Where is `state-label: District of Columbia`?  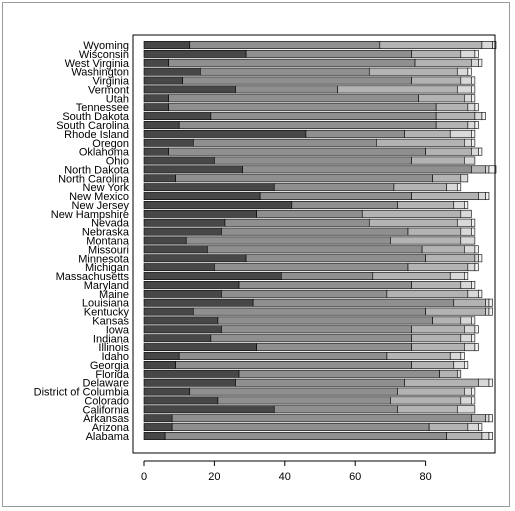
state-label: District of Columbia is located at coordinates (82, 393).